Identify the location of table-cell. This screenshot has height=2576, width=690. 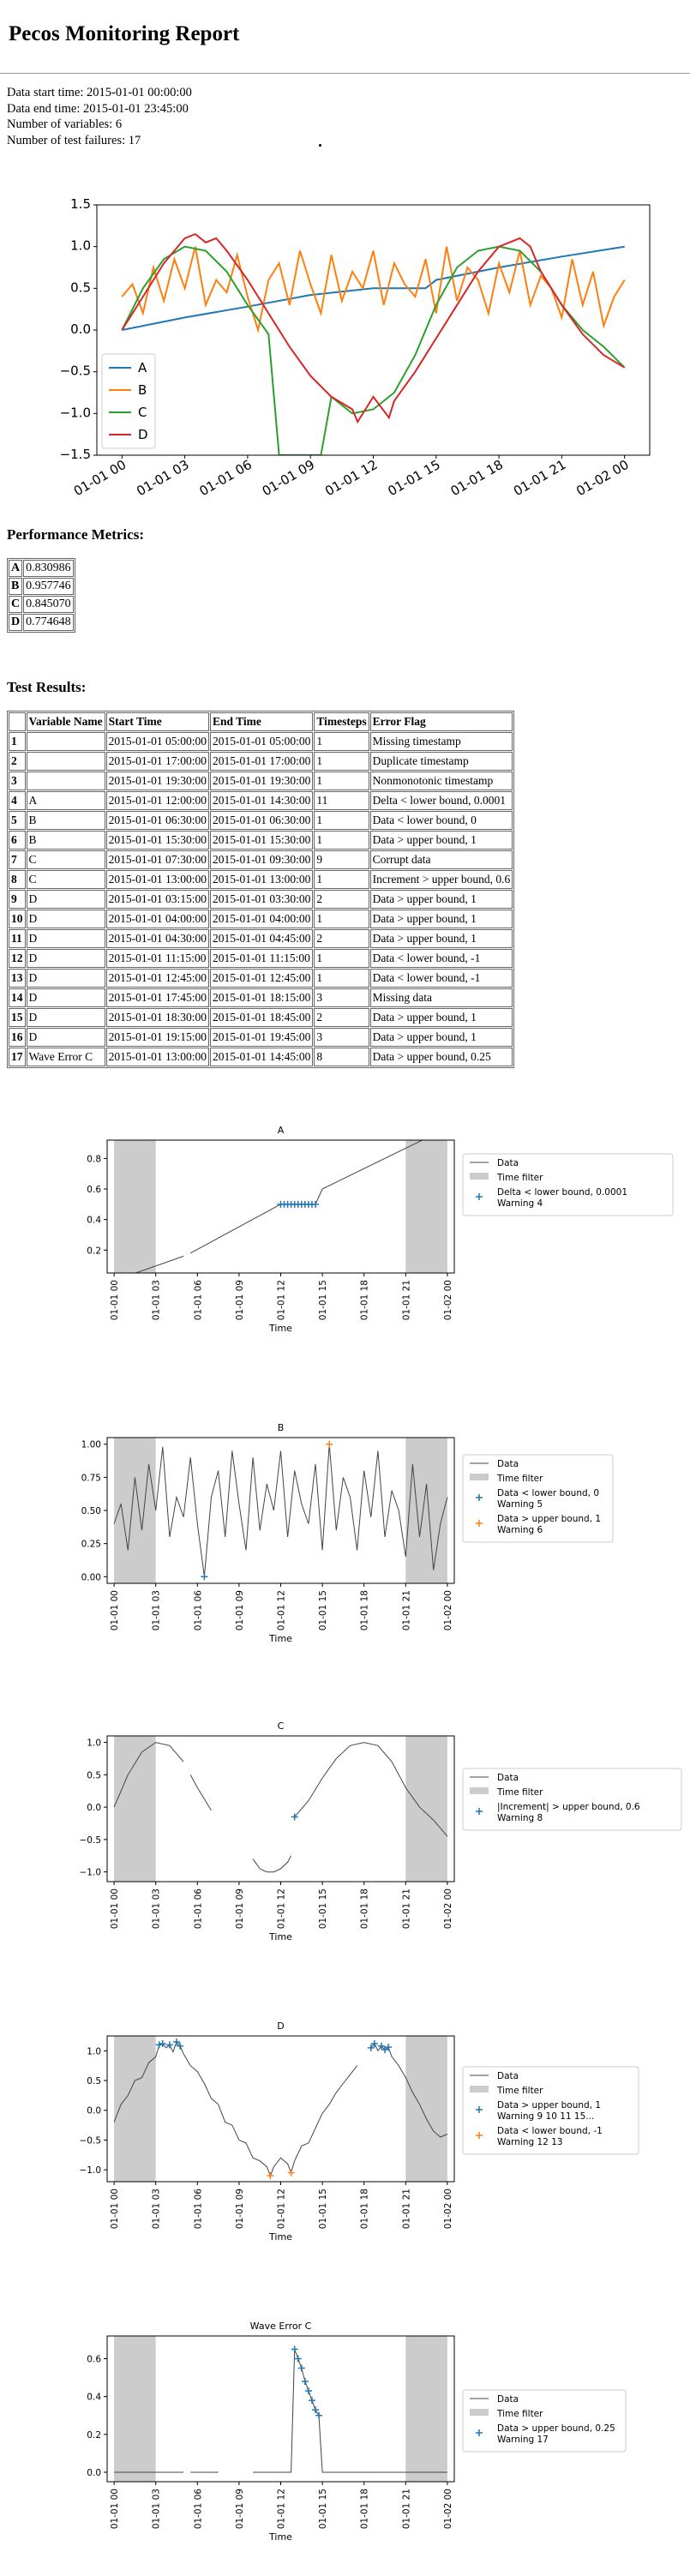
(65, 741).